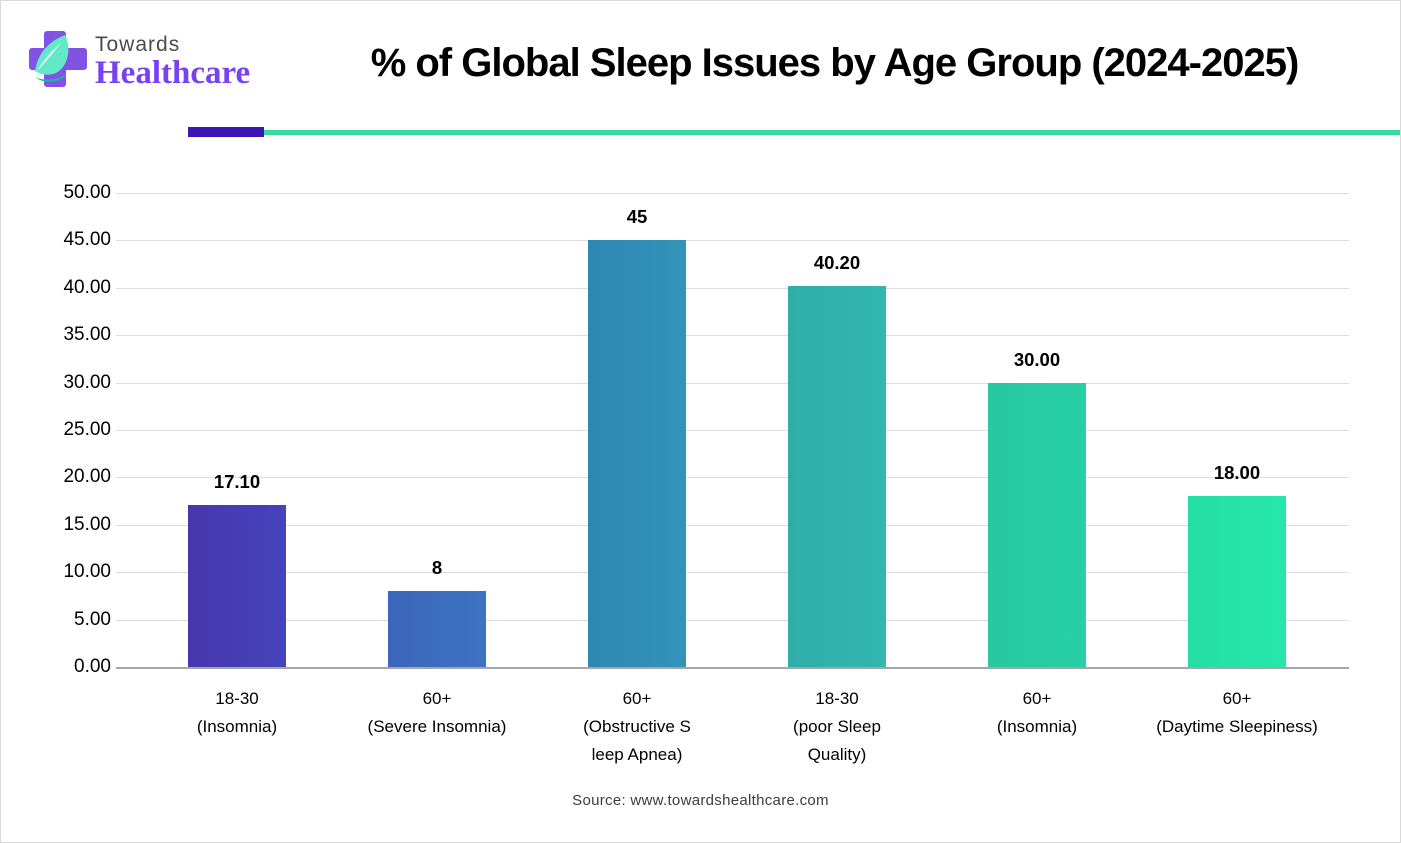  I want to click on header-accent-line-teal, so click(832, 132).